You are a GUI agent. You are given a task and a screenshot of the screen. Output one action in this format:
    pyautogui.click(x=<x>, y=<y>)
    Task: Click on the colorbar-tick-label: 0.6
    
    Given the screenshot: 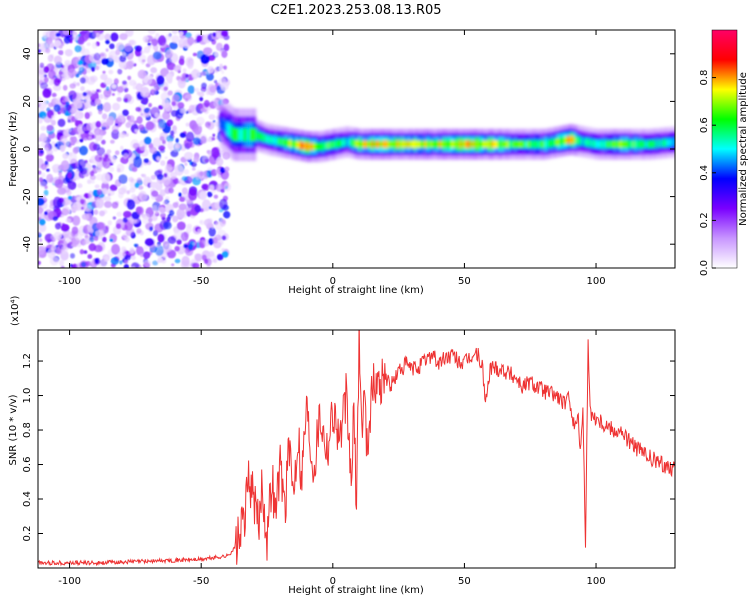 What is the action you would take?
    pyautogui.click(x=704, y=125)
    